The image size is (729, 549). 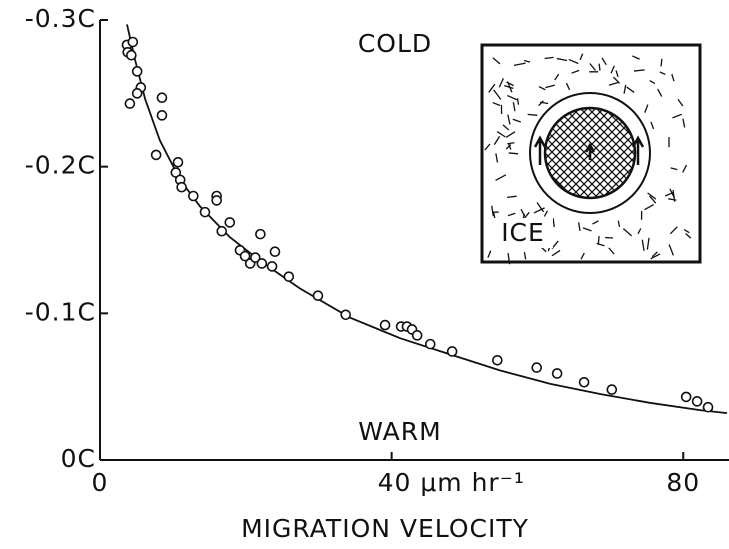 I want to click on inset-diagram: ICE, so click(x=591, y=154).